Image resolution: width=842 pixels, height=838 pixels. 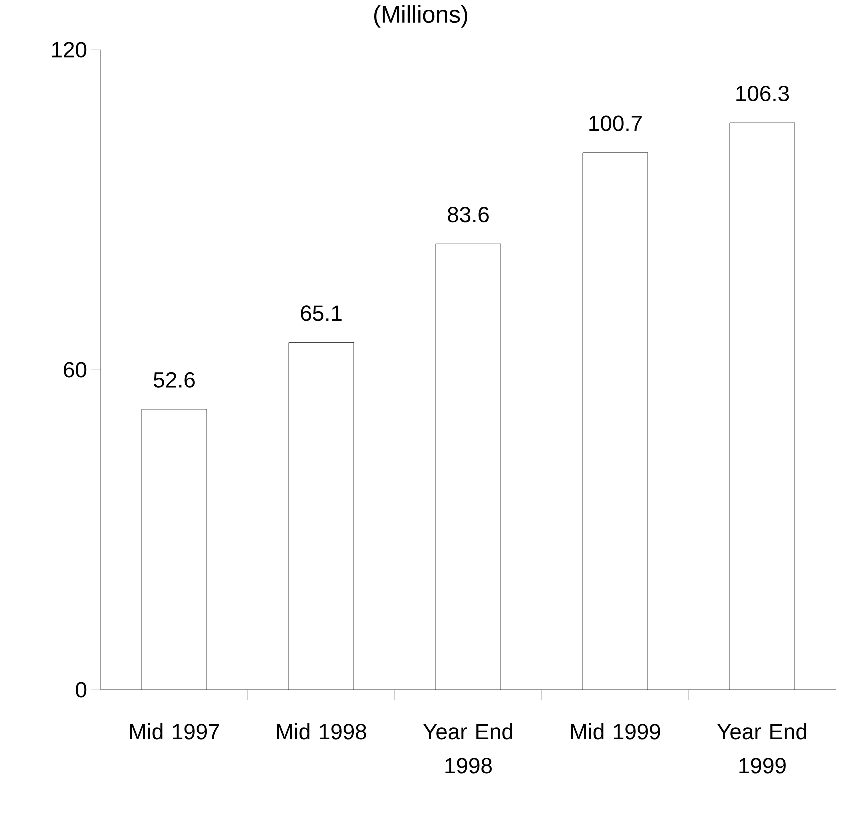 I want to click on x-tick-label: Year End 1998, so click(x=468, y=749).